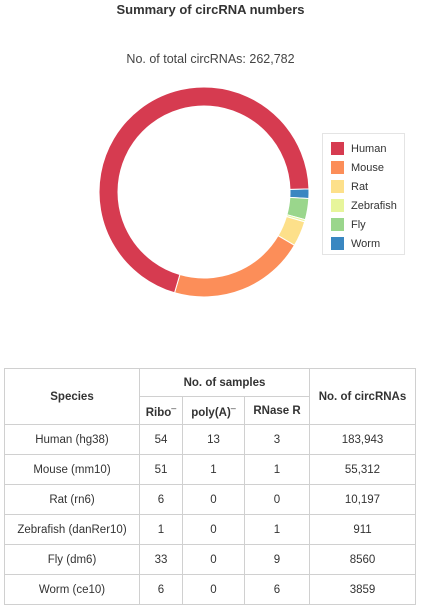 The height and width of the screenshot is (614, 421). What do you see at coordinates (174, 407) in the screenshot?
I see `ribo-minus-mark: –` at bounding box center [174, 407].